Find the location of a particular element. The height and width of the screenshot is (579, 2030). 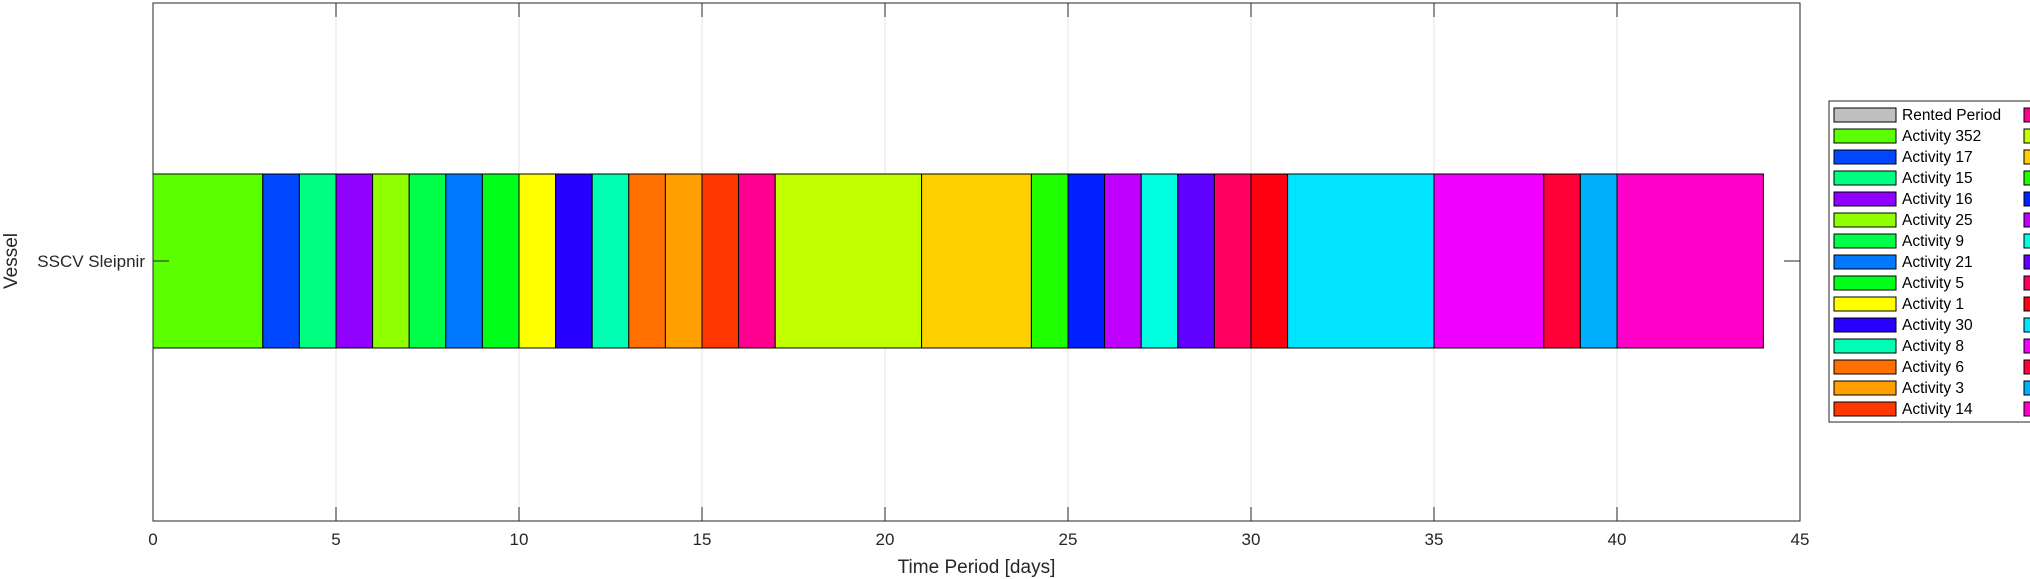

y-tick-label: SSCV Sleipnir is located at coordinates (91, 261).